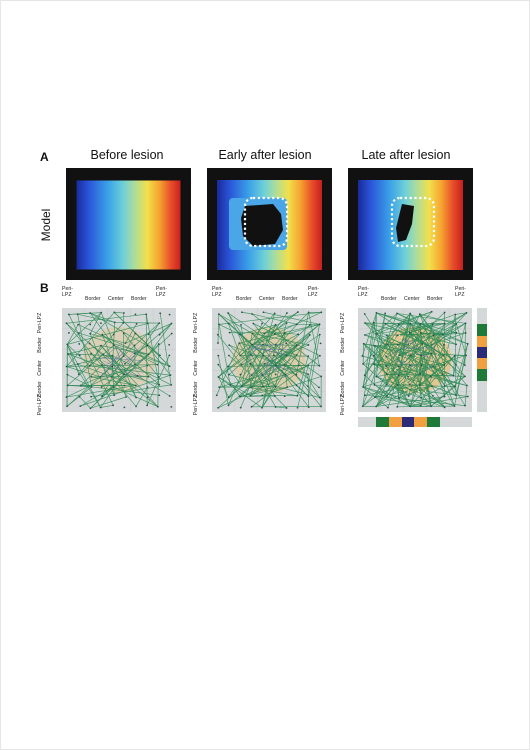 The height and width of the screenshot is (750, 530). Describe the element at coordinates (127, 155) in the screenshot. I see `title-before-lesion: Before lesion` at that location.